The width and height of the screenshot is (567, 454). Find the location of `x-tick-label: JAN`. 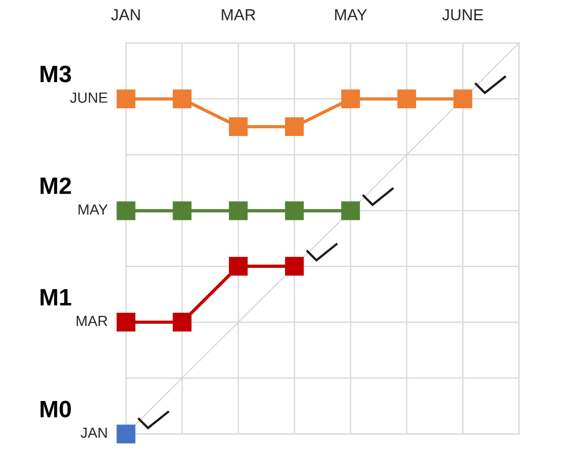

x-tick-label: JAN is located at coordinates (125, 14).